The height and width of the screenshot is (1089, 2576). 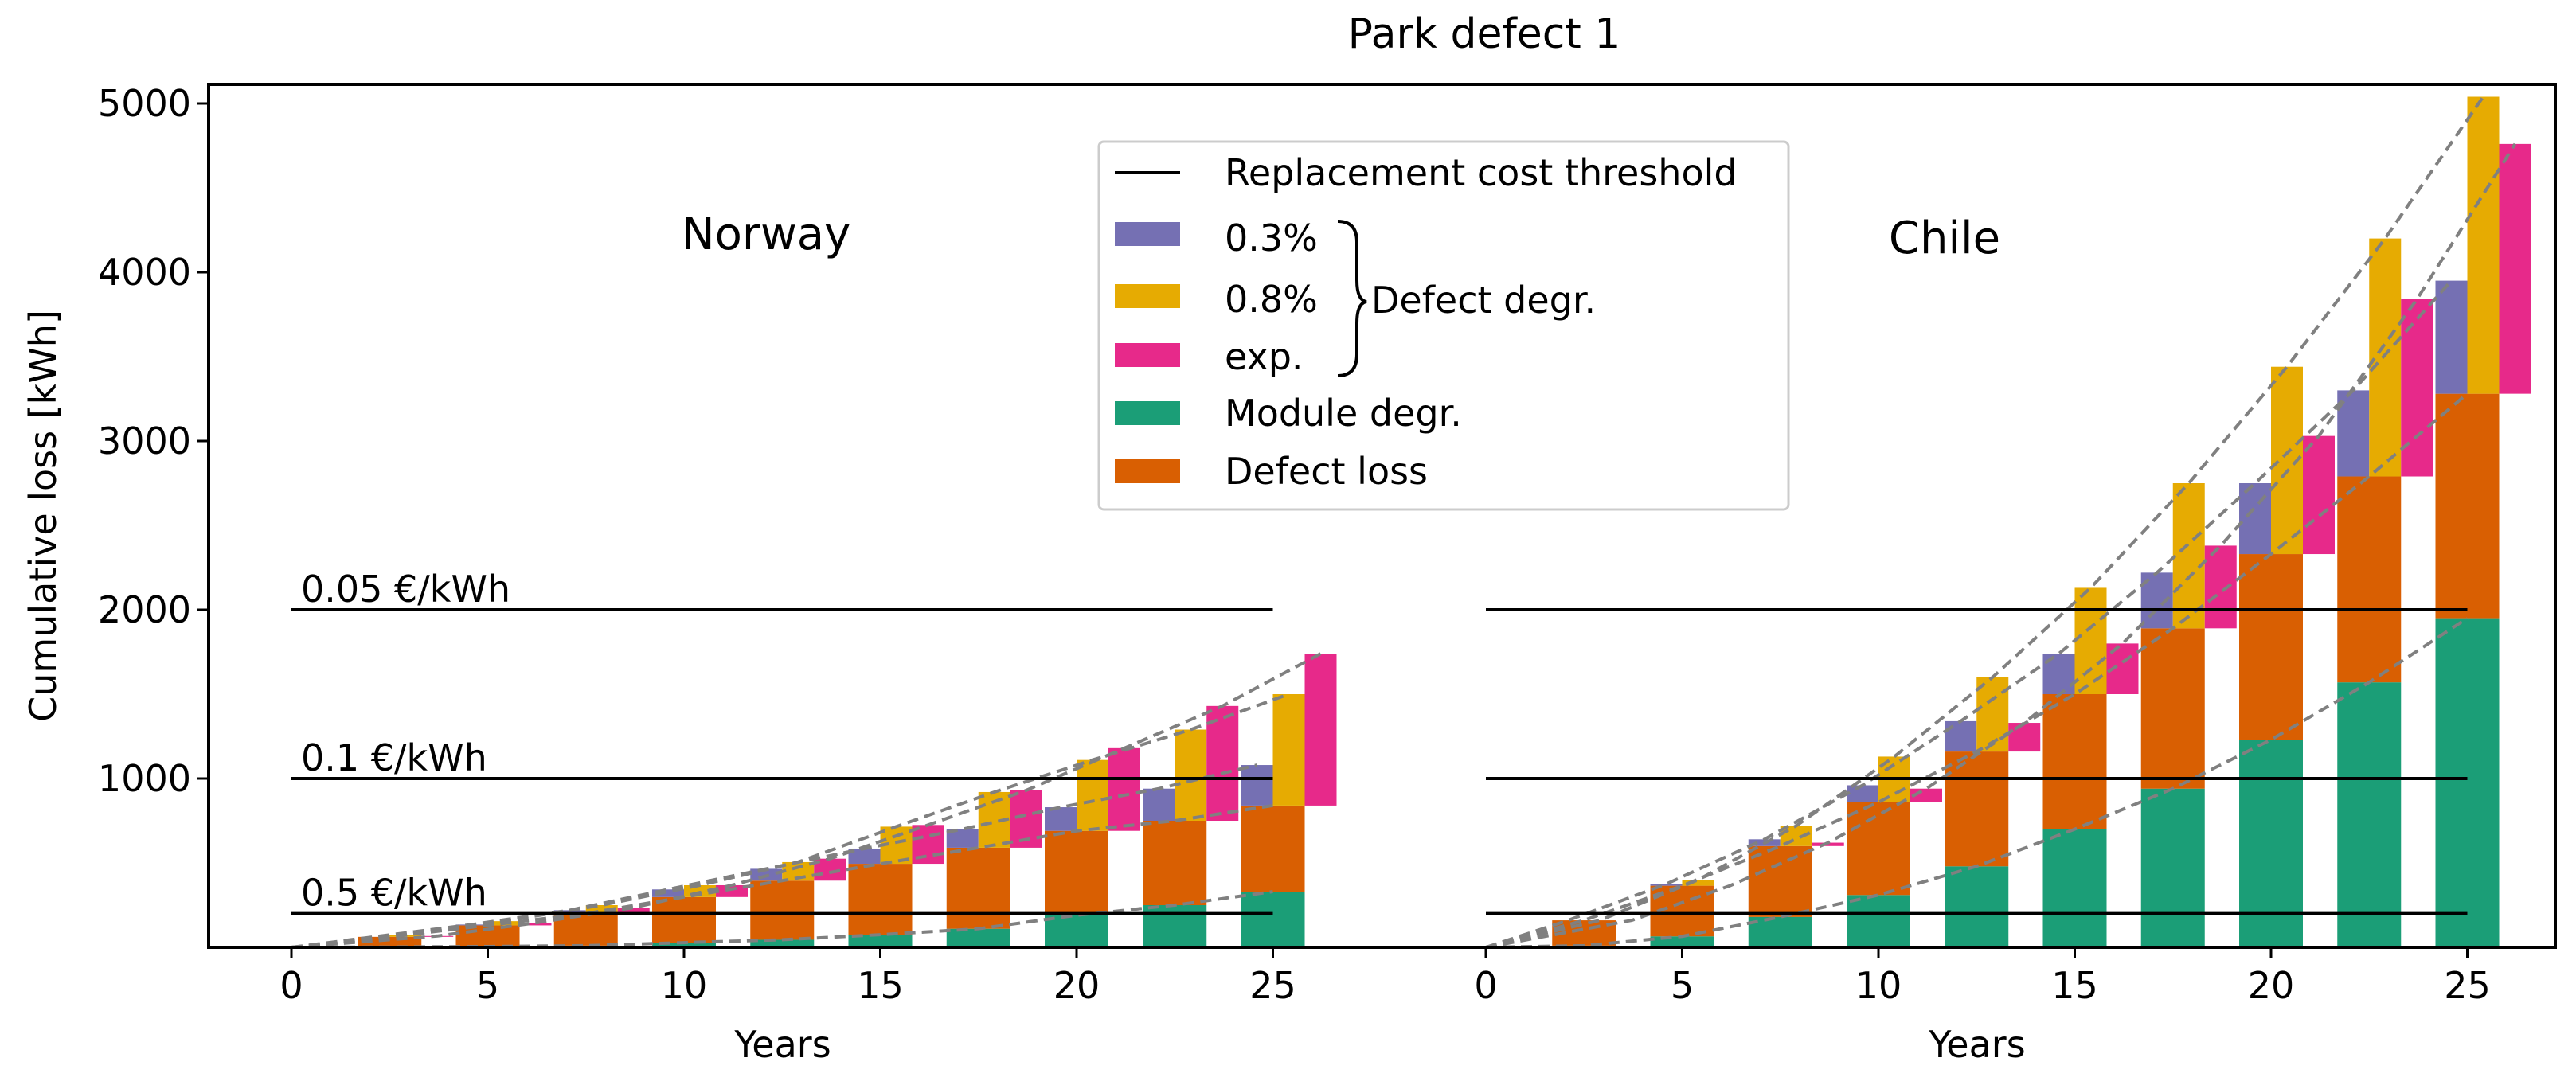 I want to click on panel-label-chile: Chile, so click(x=1945, y=238).